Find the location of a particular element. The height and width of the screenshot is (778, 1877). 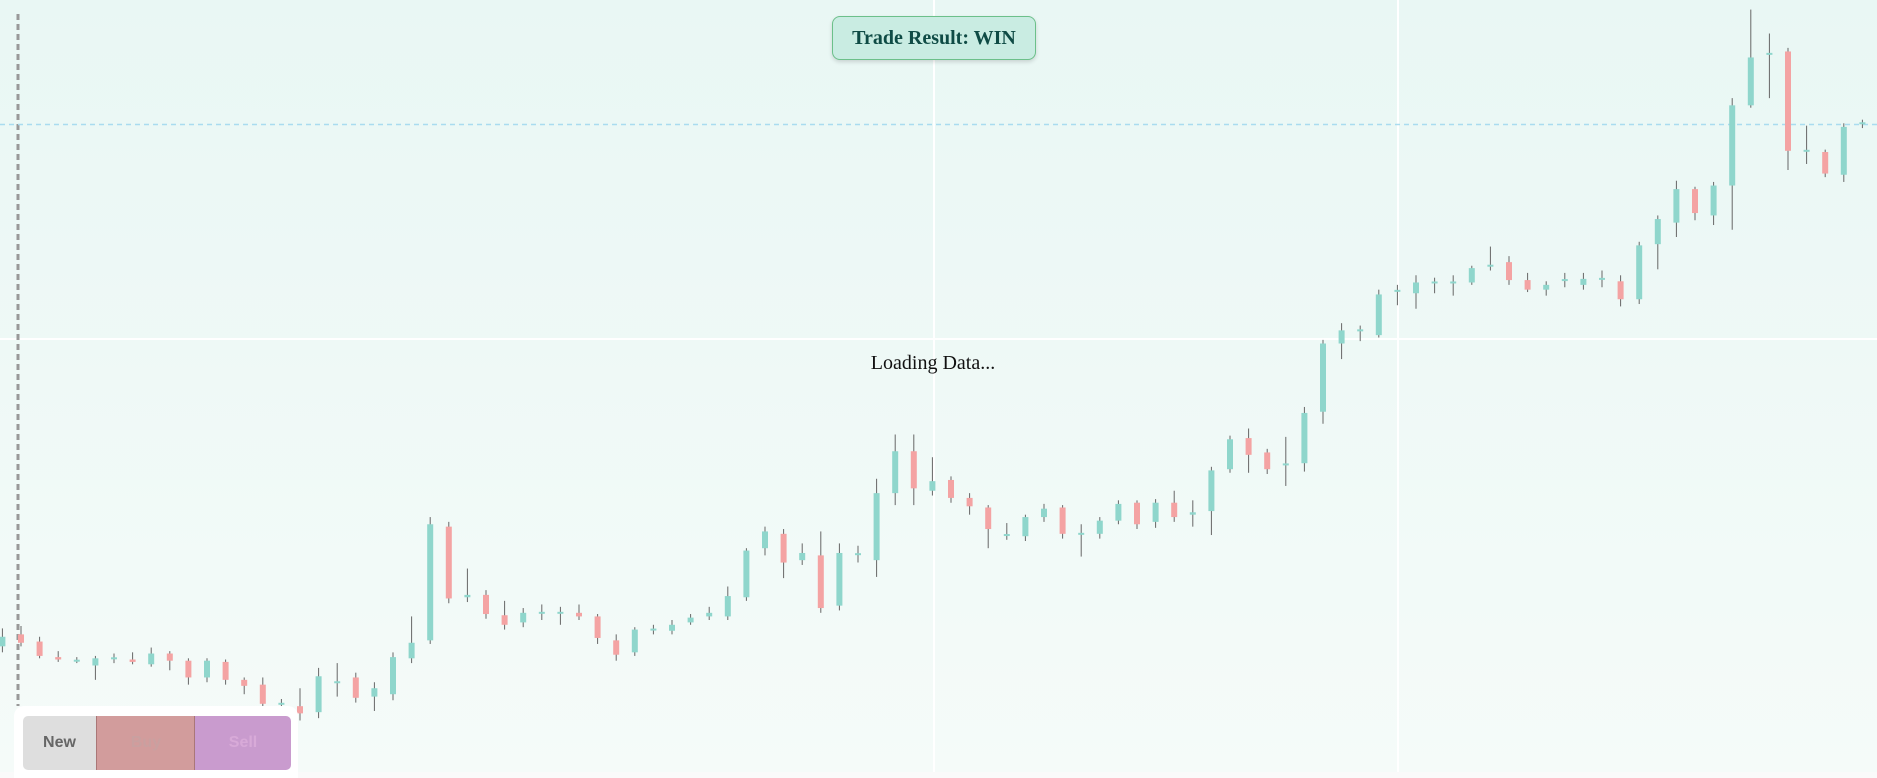

sell-button: Sell is located at coordinates (242, 743).